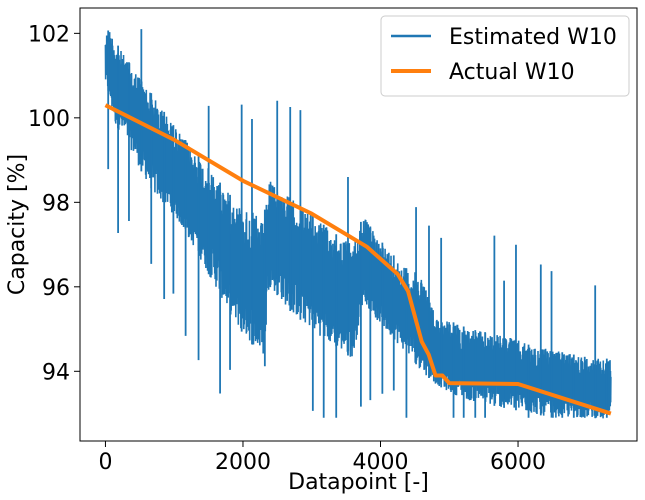 The height and width of the screenshot is (500, 645). I want to click on y-tick-label: 100, so click(49, 119).